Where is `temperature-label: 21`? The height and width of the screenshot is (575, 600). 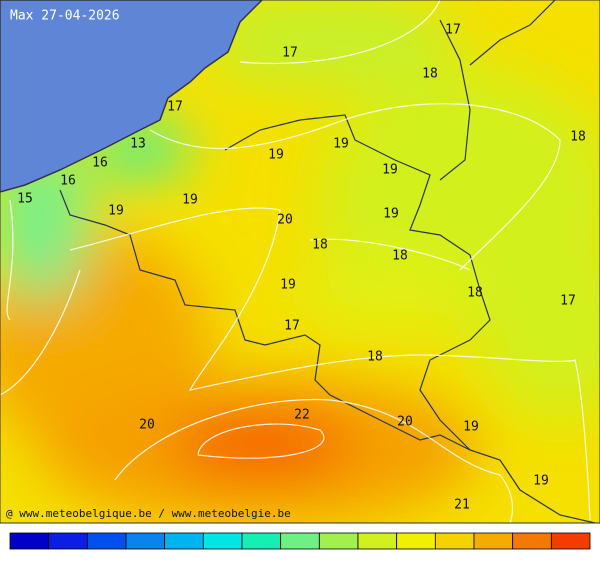 temperature-label: 21 is located at coordinates (462, 505).